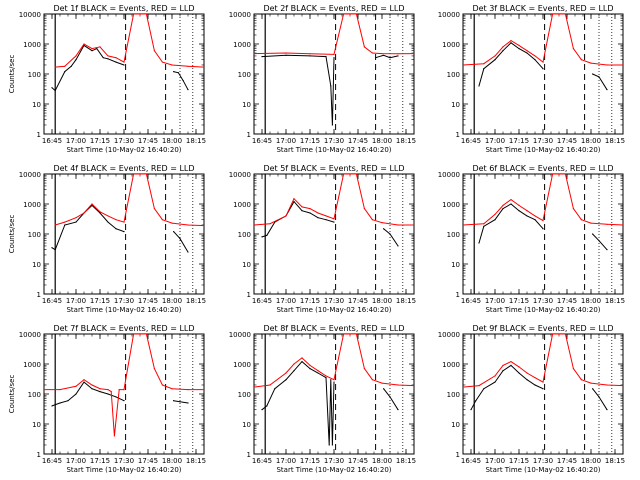 Image resolution: width=640 pixels, height=480 pixels. Describe the element at coordinates (39, 295) in the screenshot. I see `y-tick-label: 1` at that location.